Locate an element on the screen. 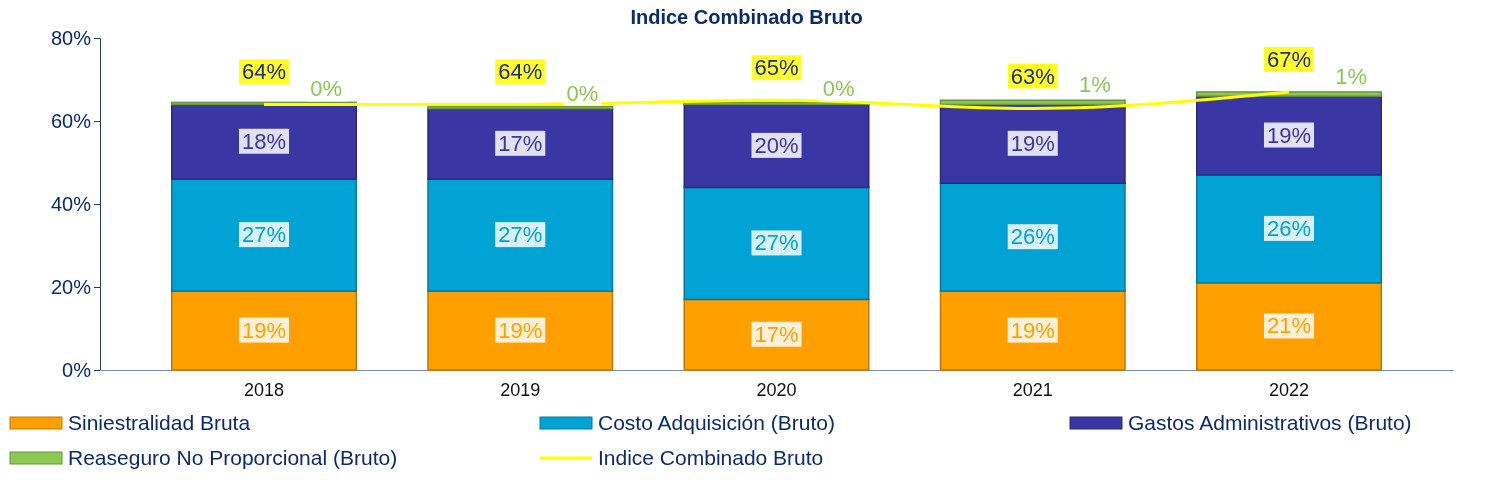 This screenshot has width=1493, height=480. data-label: 18% is located at coordinates (264, 141).